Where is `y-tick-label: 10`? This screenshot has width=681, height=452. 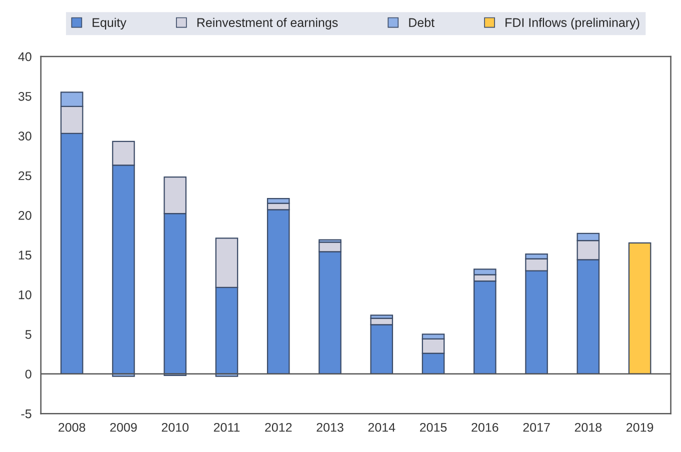
y-tick-label: 10 is located at coordinates (25, 295).